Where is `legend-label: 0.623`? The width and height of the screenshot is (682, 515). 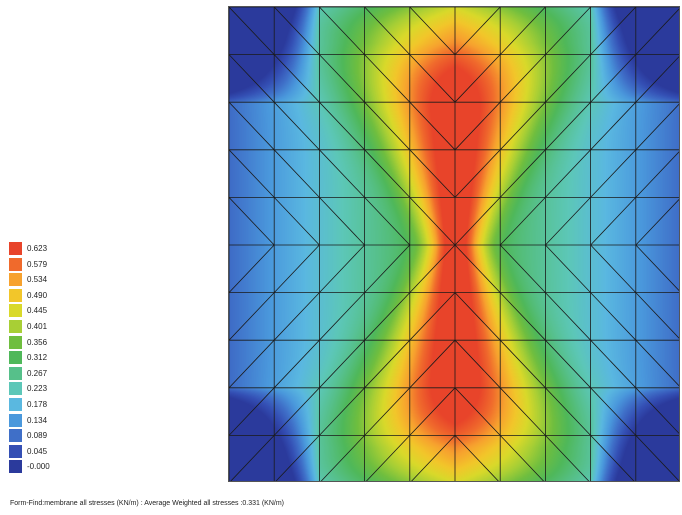 legend-label: 0.623 is located at coordinates (37, 248).